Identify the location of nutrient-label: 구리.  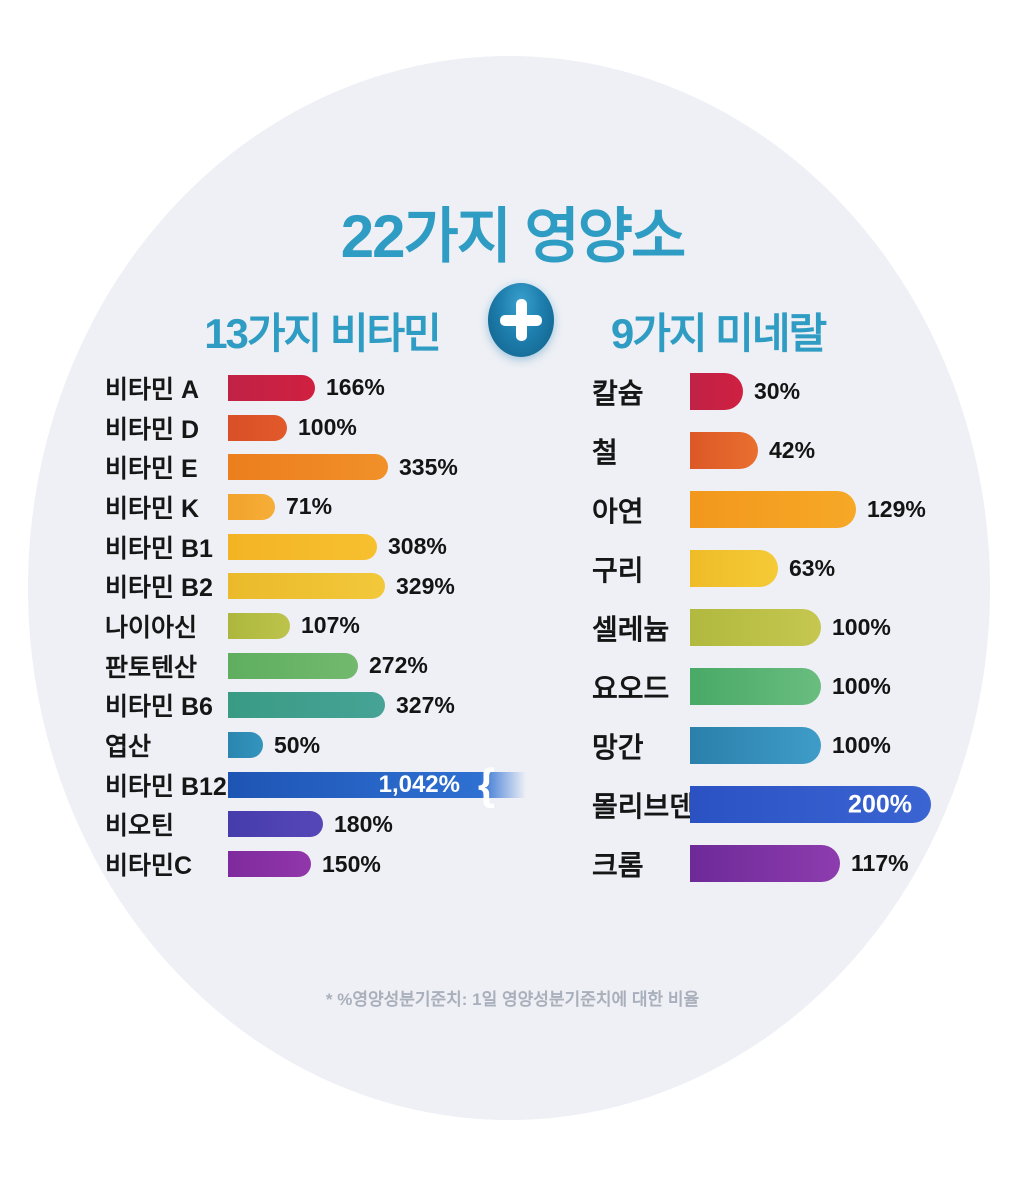
(618, 570).